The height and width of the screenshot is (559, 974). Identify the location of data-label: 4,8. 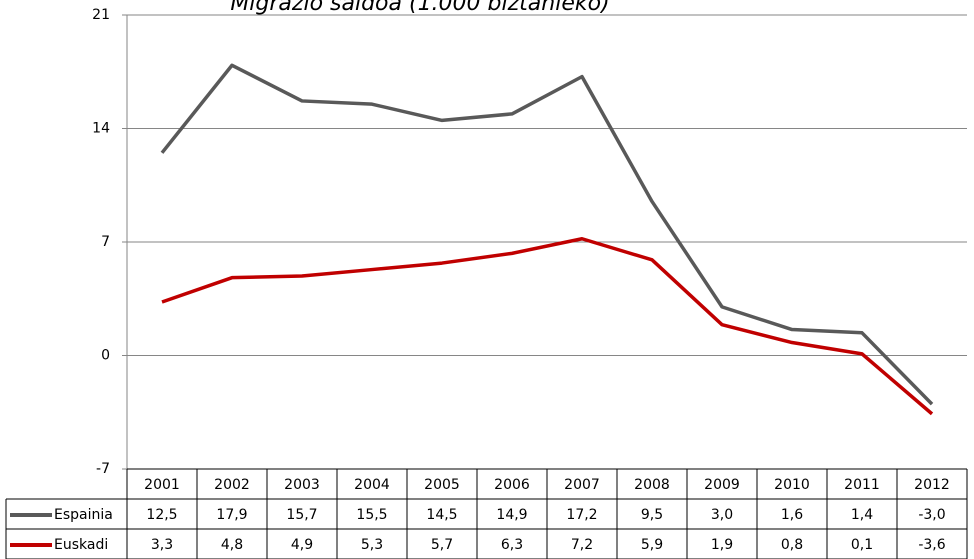
(232, 545).